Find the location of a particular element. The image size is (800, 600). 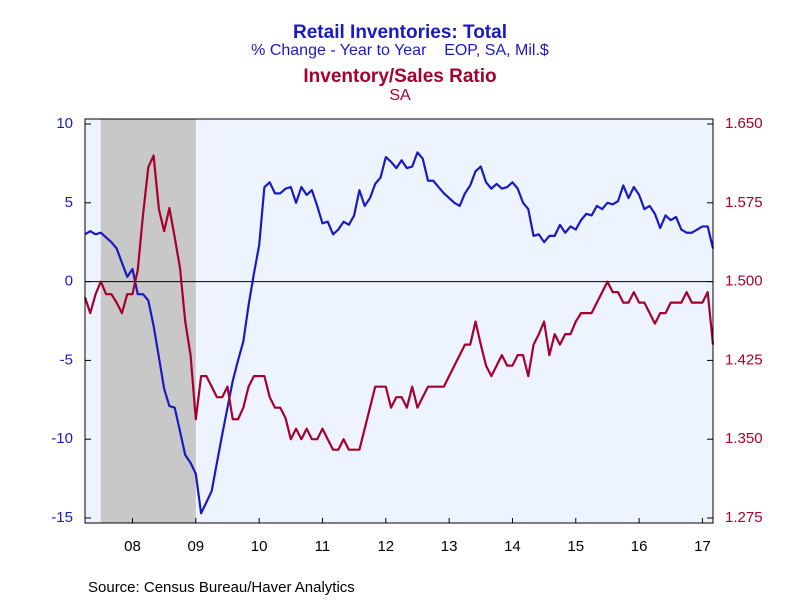

chart-subtitle: % Change - Year to Year EOP, SA, Mil.$ is located at coordinates (400, 50).